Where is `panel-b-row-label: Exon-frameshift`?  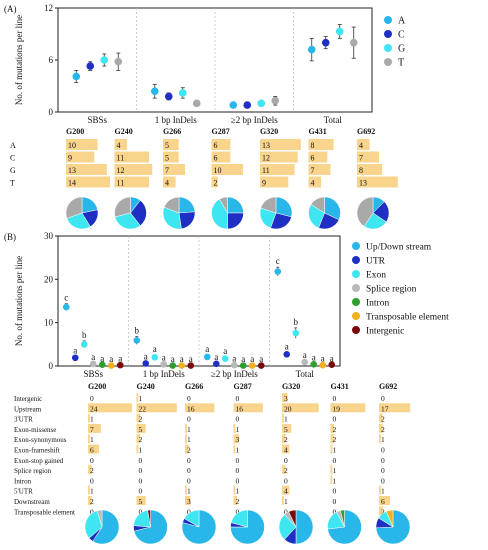
panel-b-row-label: Exon-frameshift is located at coordinates (37, 451).